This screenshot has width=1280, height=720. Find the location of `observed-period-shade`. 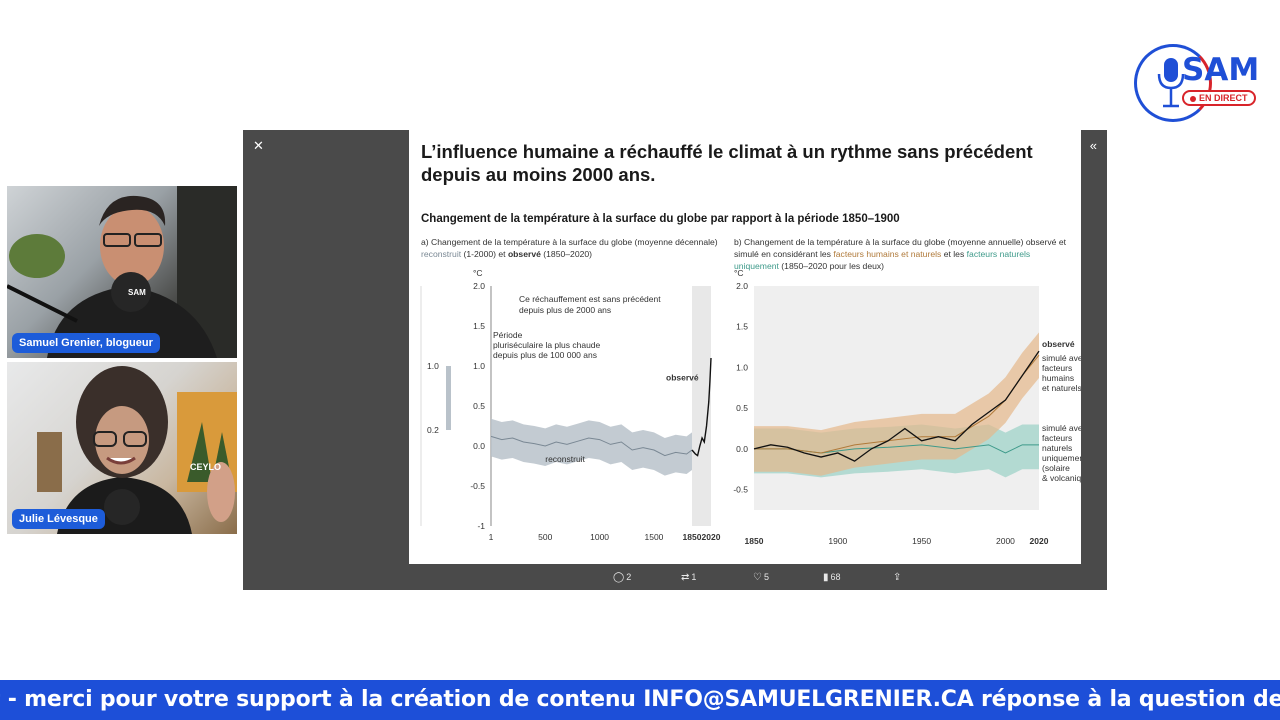

observed-period-shade is located at coordinates (701, 406).